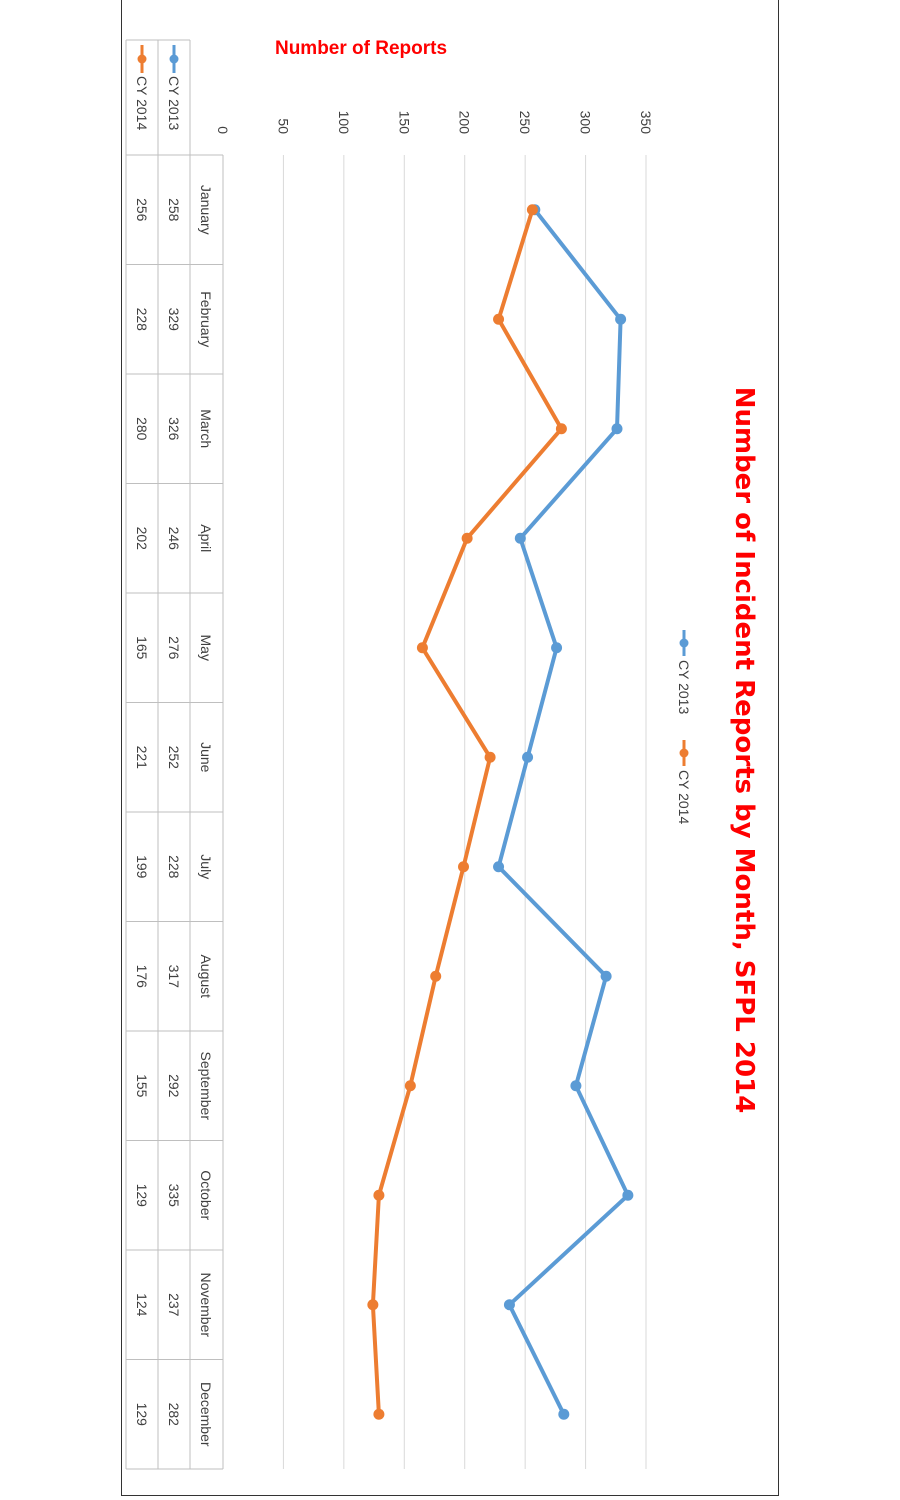 The image size is (900, 1500). I want to click on table-value-cell: 246, so click(174, 539).